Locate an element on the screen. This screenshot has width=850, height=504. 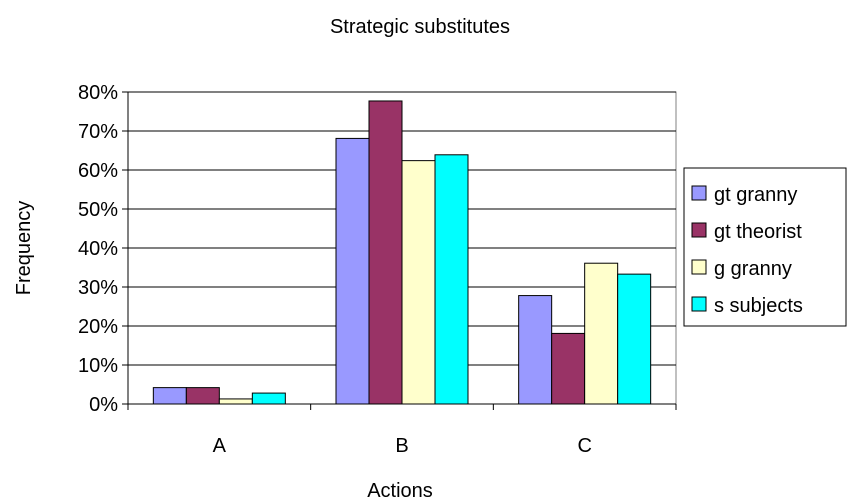
legend-label: s subjects is located at coordinates (758, 306).